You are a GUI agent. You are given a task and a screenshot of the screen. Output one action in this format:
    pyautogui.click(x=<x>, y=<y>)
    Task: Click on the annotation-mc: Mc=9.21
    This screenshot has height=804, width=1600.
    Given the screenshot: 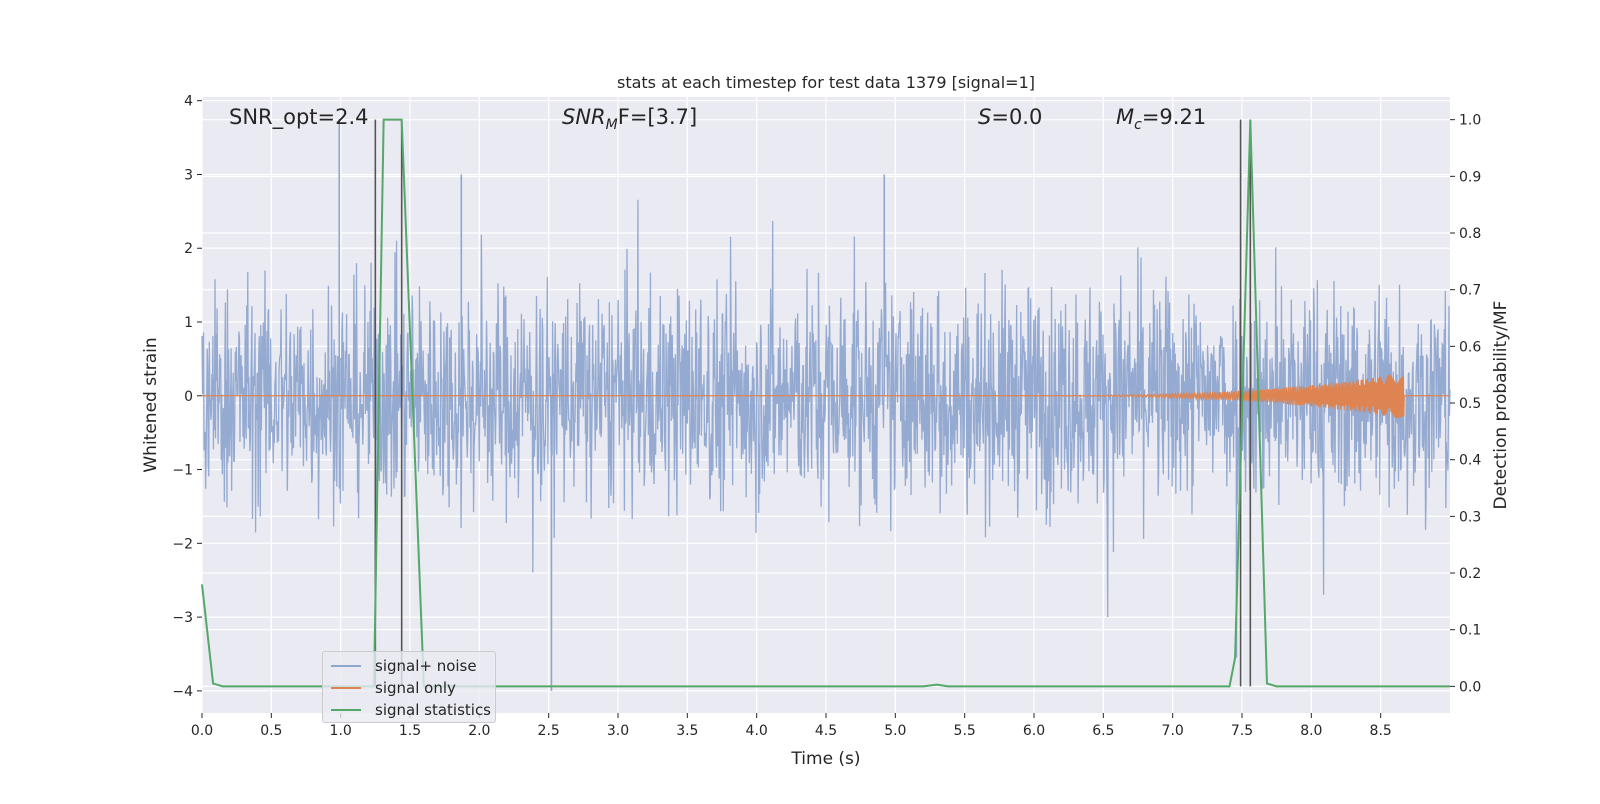 What is the action you would take?
    pyautogui.click(x=1161, y=119)
    